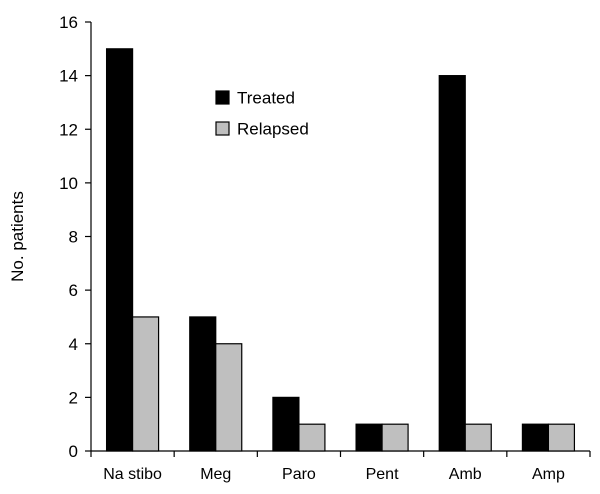 The width and height of the screenshot is (600, 494). I want to click on y-tick-label: 6, so click(73, 290).